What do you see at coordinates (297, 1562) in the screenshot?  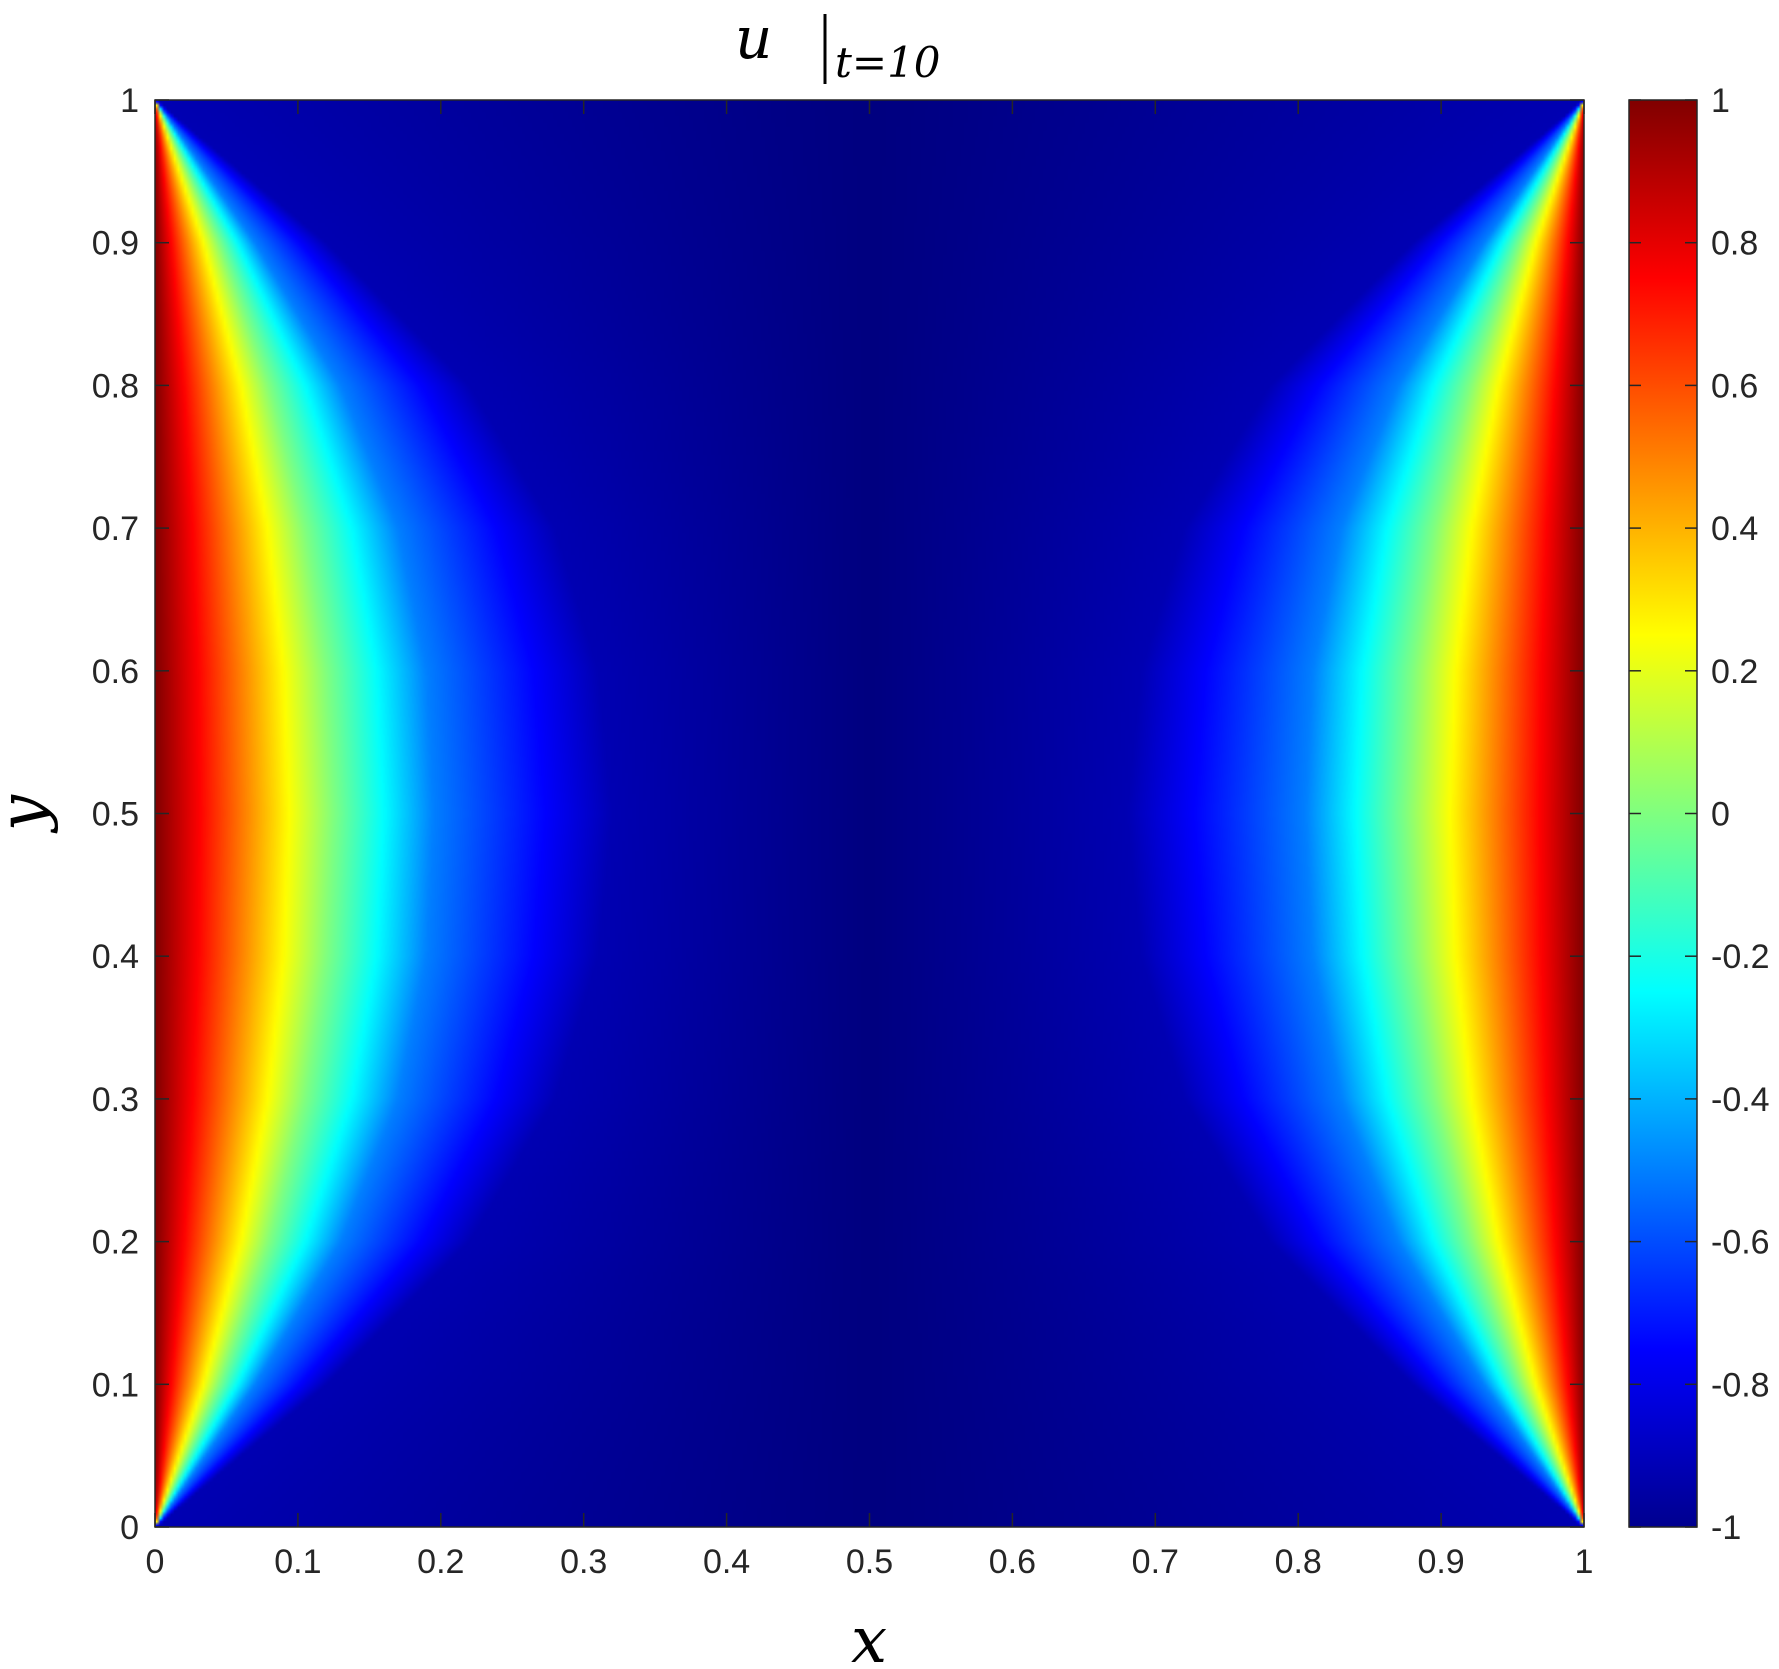 I see `x-tick-label: 0.1` at bounding box center [297, 1562].